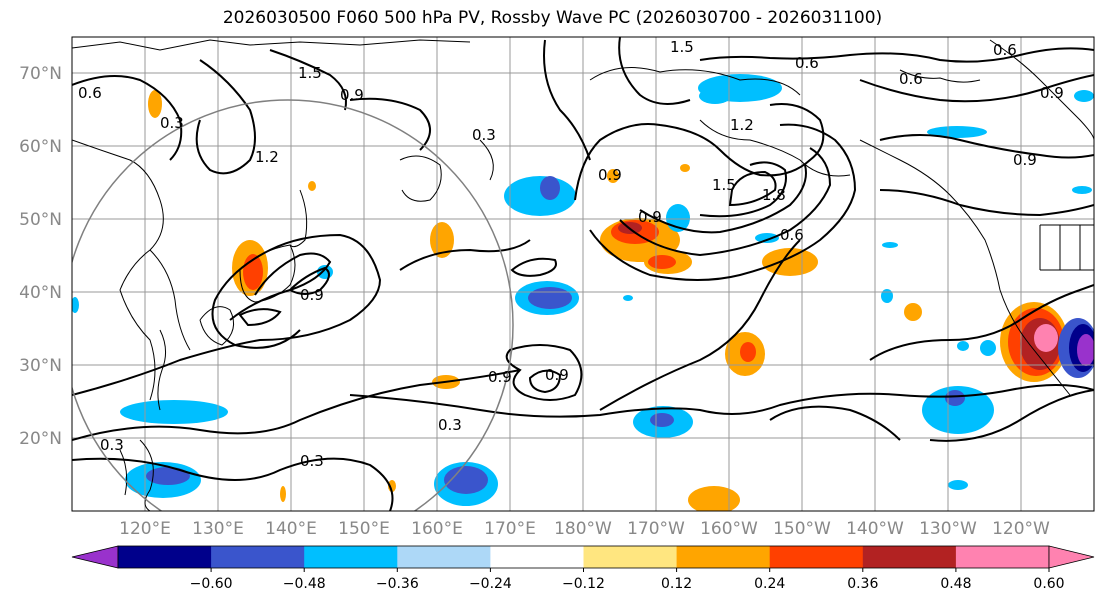 The height and width of the screenshot is (604, 1105). Describe the element at coordinates (774, 195) in the screenshot. I see `contour-label: 1.8` at that location.